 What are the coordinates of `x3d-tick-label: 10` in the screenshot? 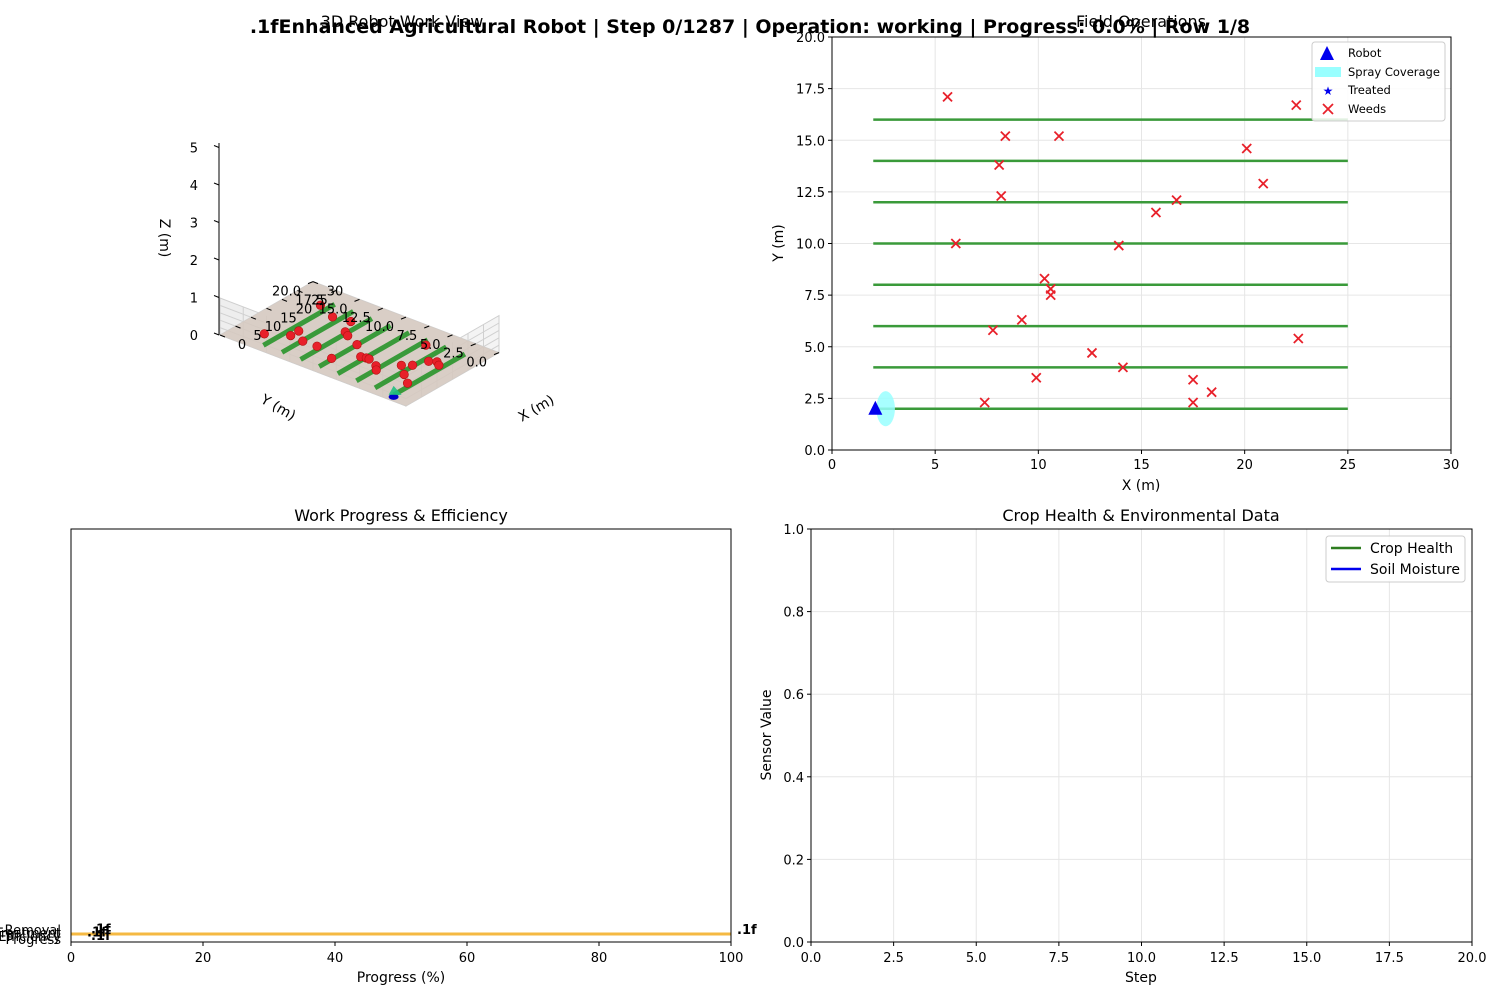 It's located at (273, 327).